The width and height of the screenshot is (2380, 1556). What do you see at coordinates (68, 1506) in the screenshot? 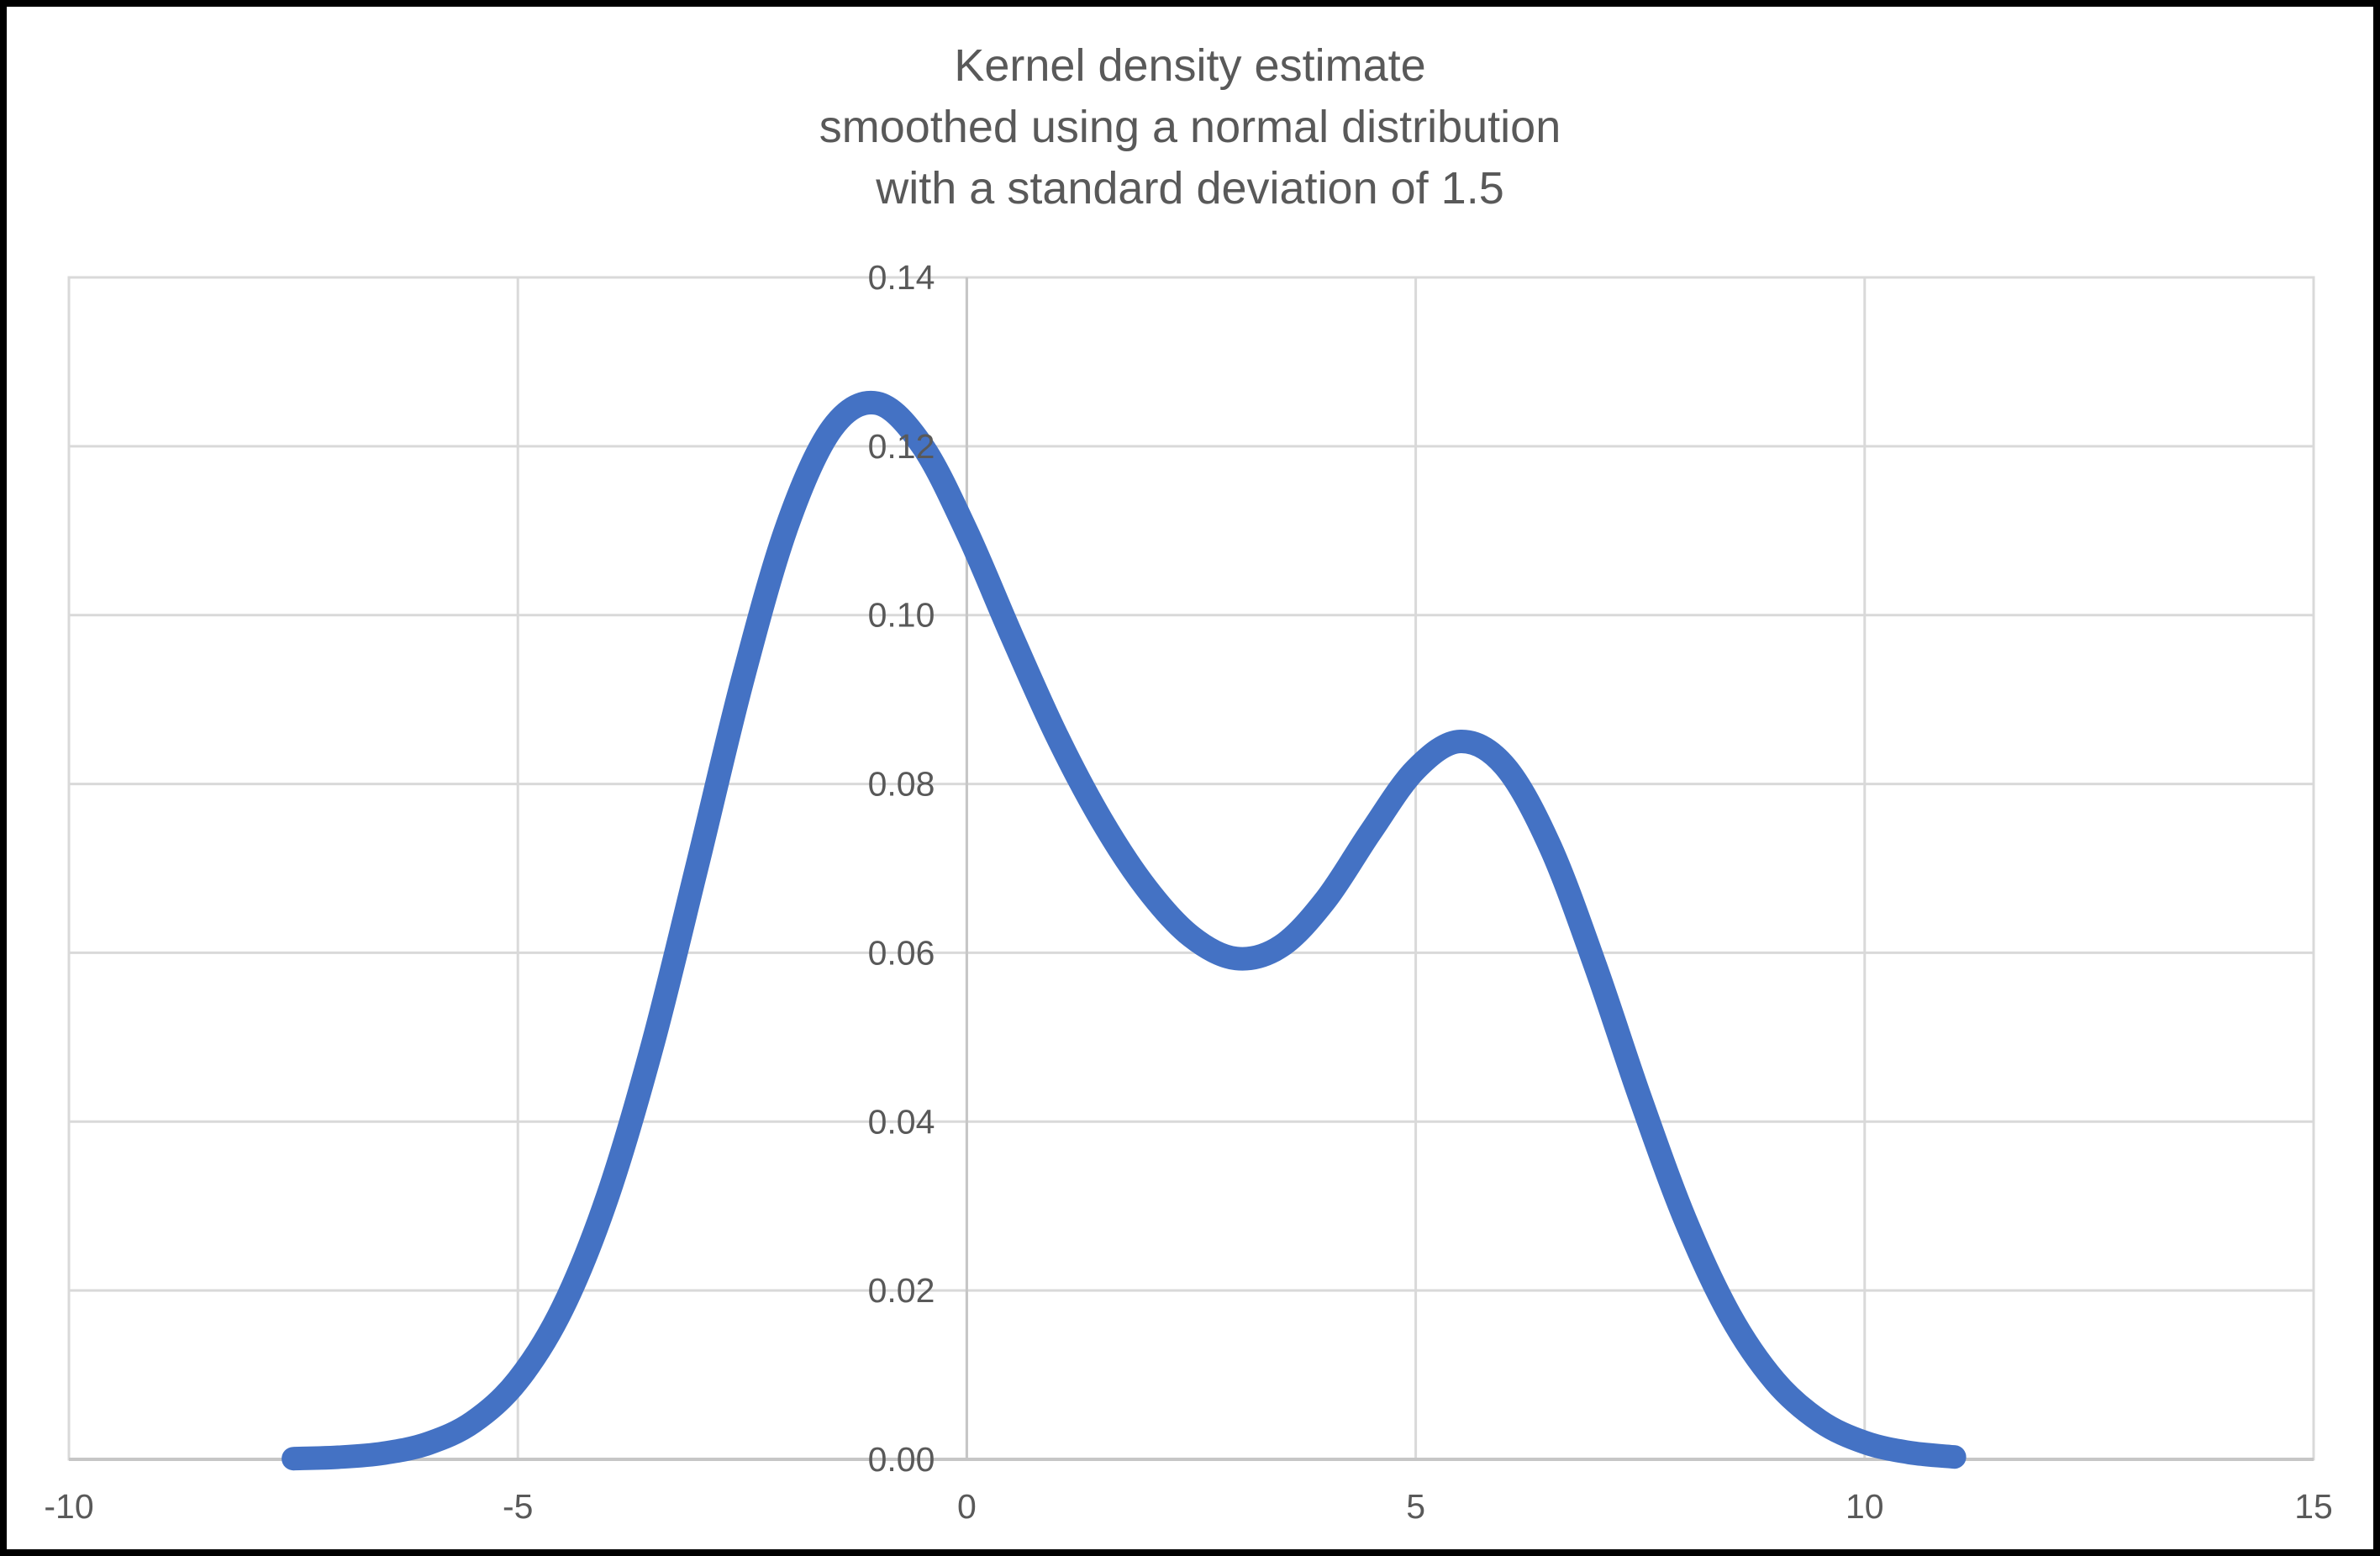
I see `x-tick-label: -10` at bounding box center [68, 1506].